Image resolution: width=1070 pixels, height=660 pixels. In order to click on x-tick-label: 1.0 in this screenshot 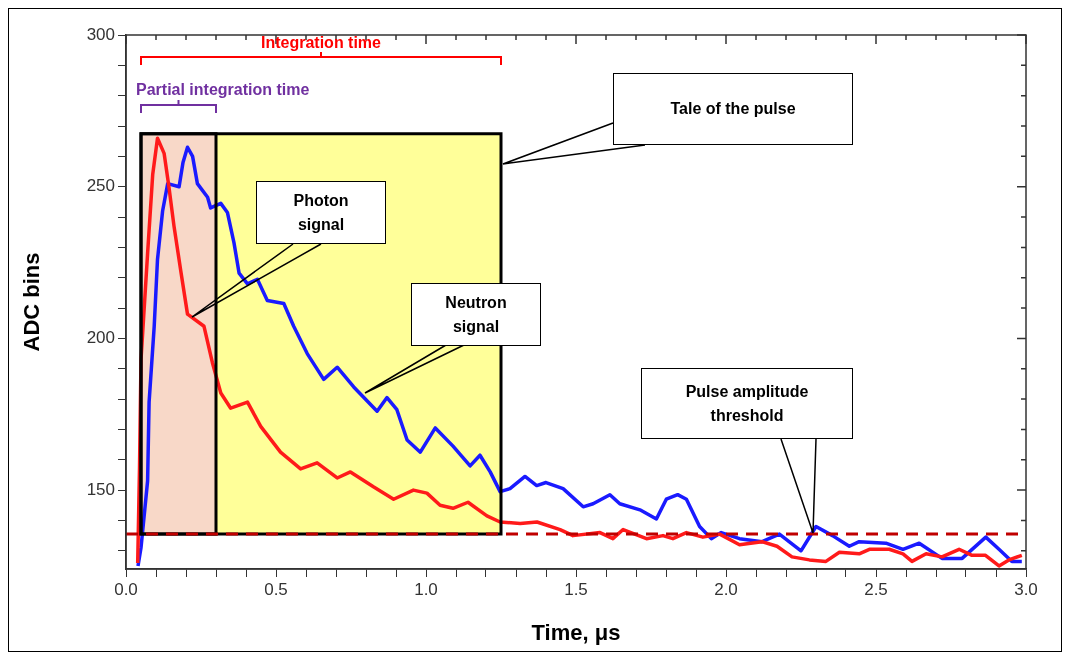, I will do `click(426, 589)`.